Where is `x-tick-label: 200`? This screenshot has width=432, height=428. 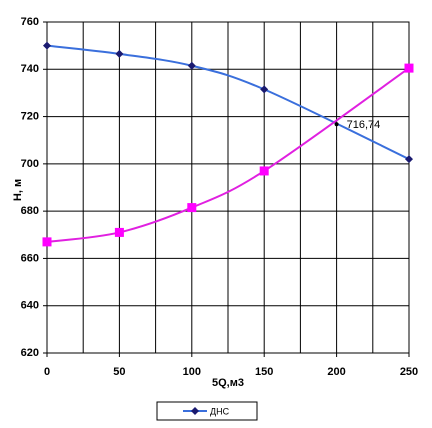 x-tick-label: 200 is located at coordinates (336, 372).